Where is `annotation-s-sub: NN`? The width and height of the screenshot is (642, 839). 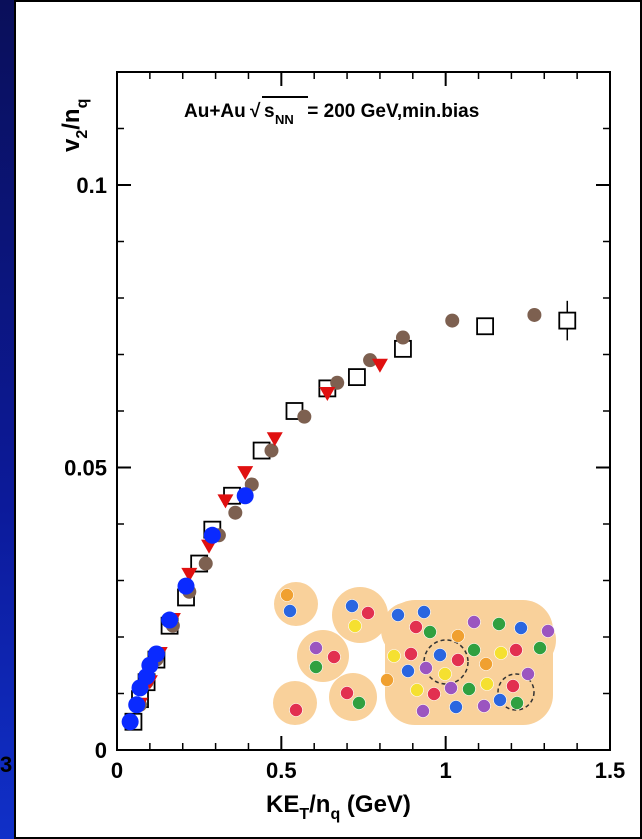 annotation-s-sub: NN is located at coordinates (284, 119).